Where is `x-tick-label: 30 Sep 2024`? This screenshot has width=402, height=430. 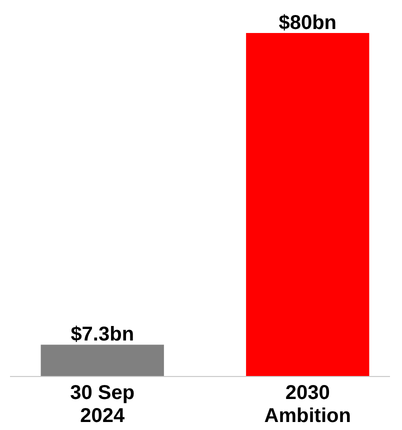 x-tick-label: 30 Sep 2024 is located at coordinates (102, 404).